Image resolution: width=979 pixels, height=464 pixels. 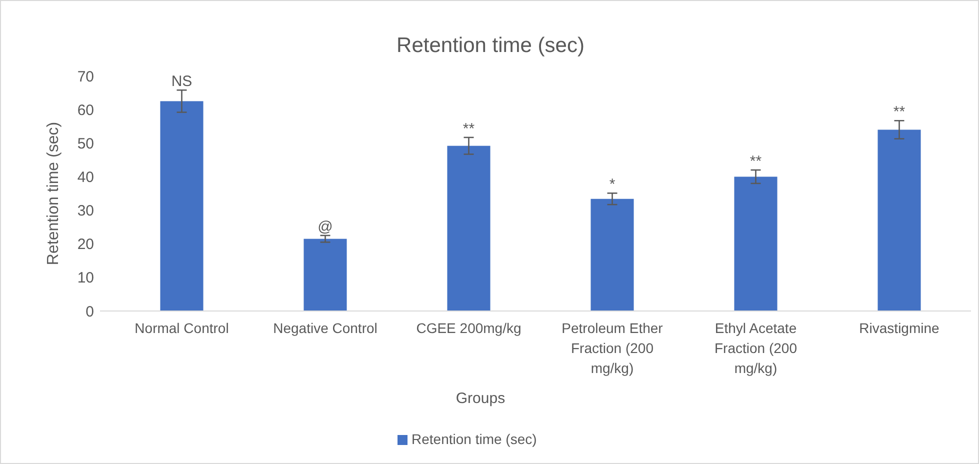 What do you see at coordinates (53, 194) in the screenshot?
I see `y-axis-title: Retention time (sec)` at bounding box center [53, 194].